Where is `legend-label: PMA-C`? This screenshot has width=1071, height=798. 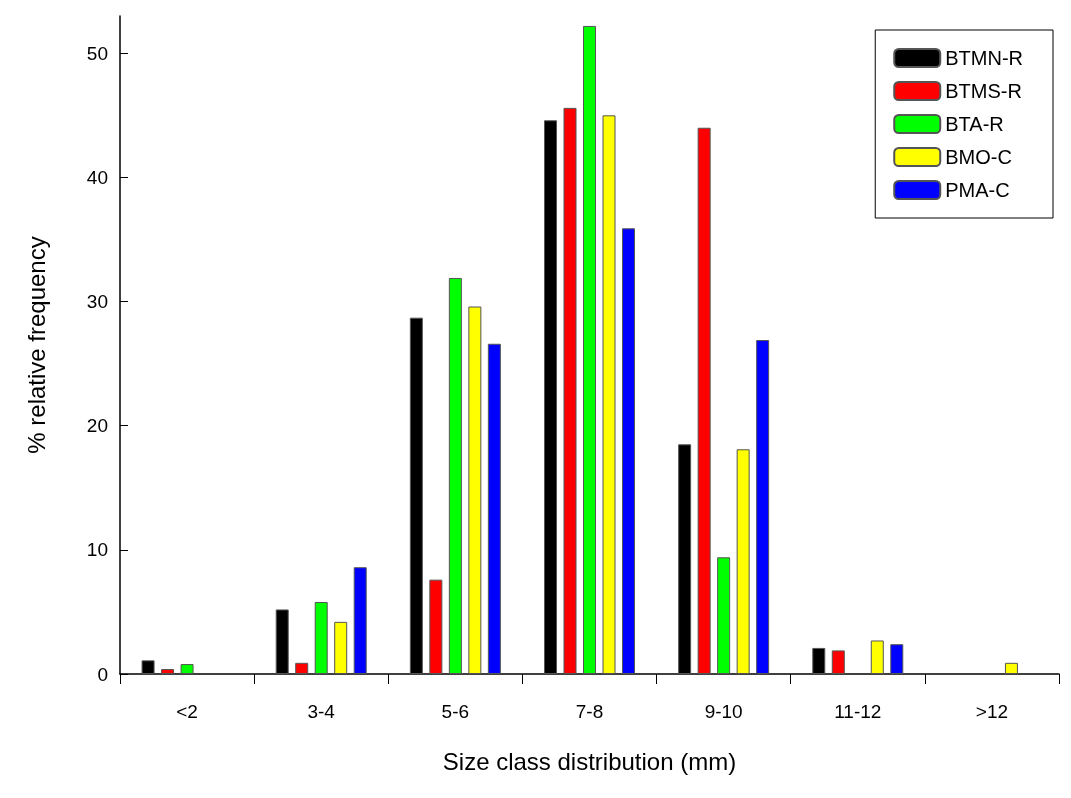
legend-label: PMA-C is located at coordinates (977, 190).